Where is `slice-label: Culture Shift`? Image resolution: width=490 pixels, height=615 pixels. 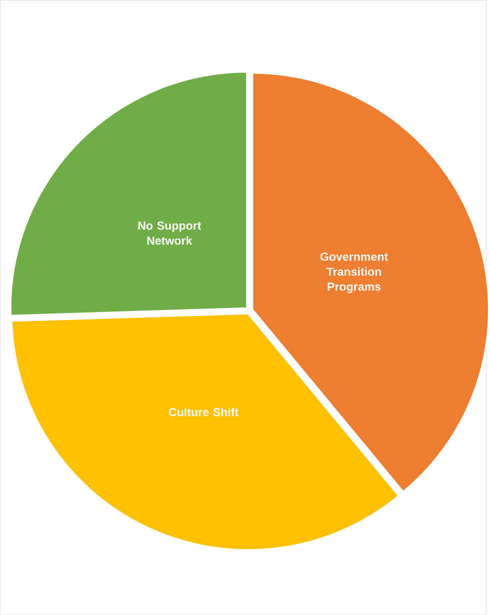
slice-label: Culture Shift is located at coordinates (203, 412).